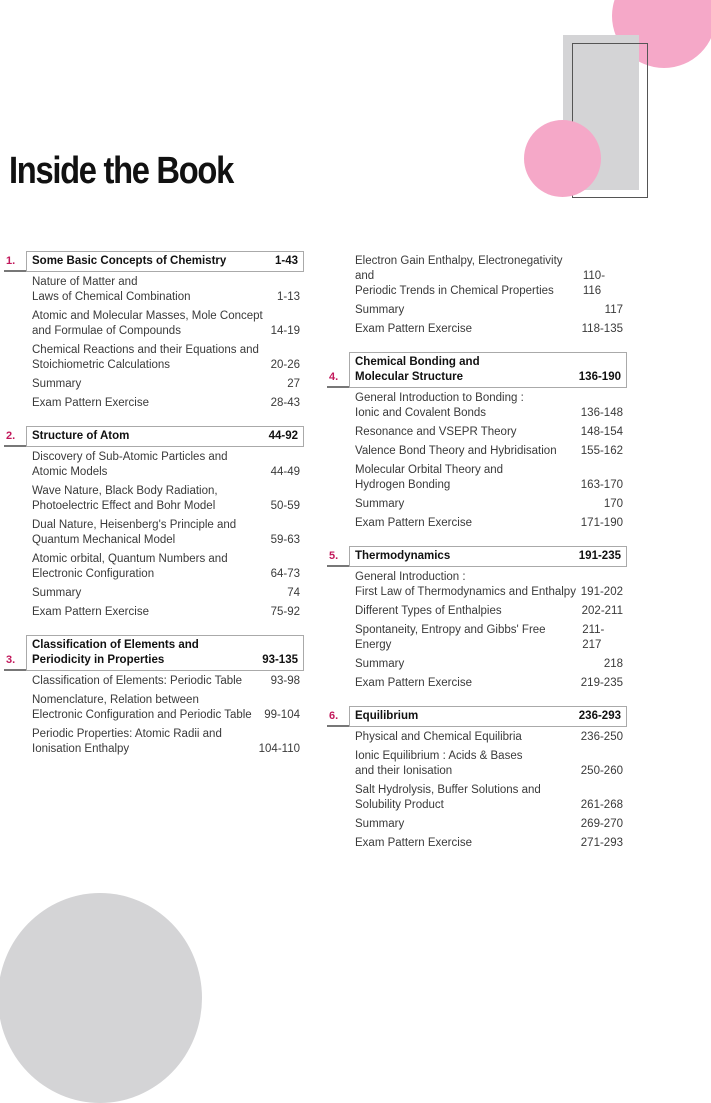  I want to click on toc-entry: Different Types of Enthalpies 202-211, so click(477, 610).